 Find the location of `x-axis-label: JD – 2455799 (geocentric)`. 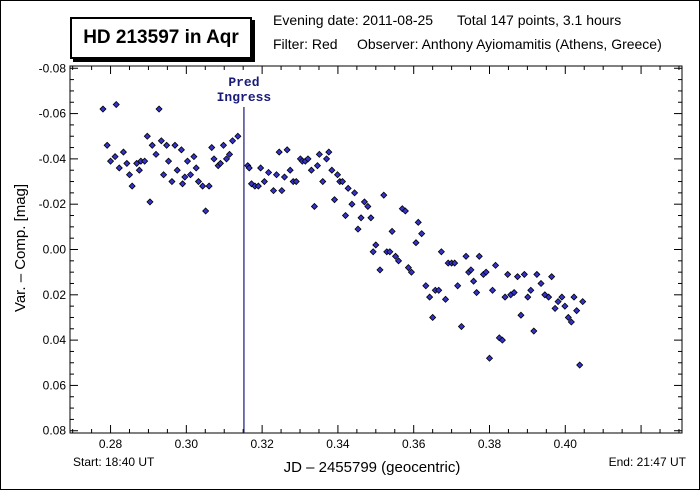

x-axis-label: JD – 2455799 (geocentric) is located at coordinates (372, 467).